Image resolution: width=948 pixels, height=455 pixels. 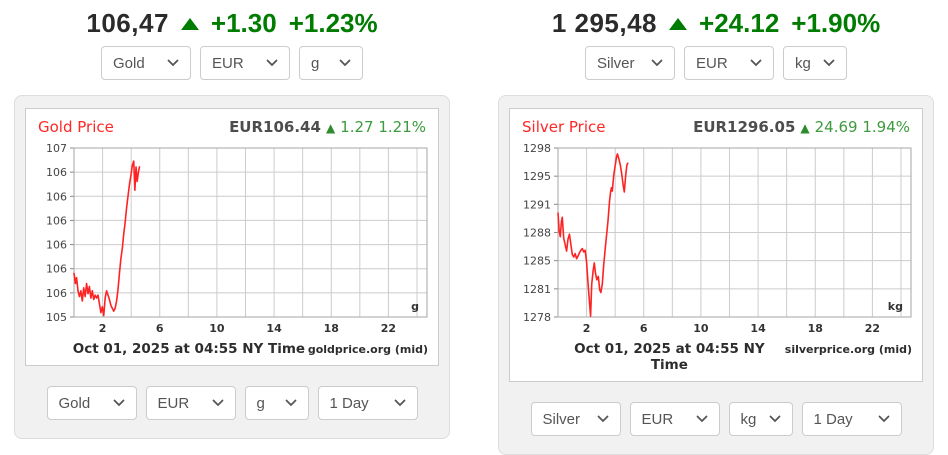 I want to click on silver-change-percent: +1.90%, so click(x=836, y=22).